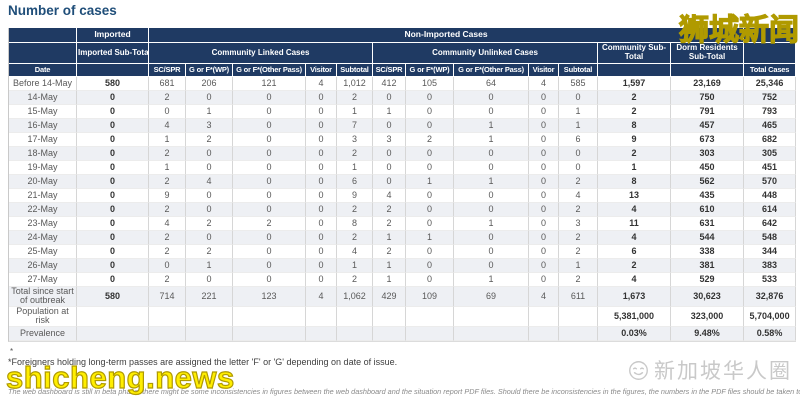  I want to click on header-unlinked-visitor: Visitor, so click(544, 70).